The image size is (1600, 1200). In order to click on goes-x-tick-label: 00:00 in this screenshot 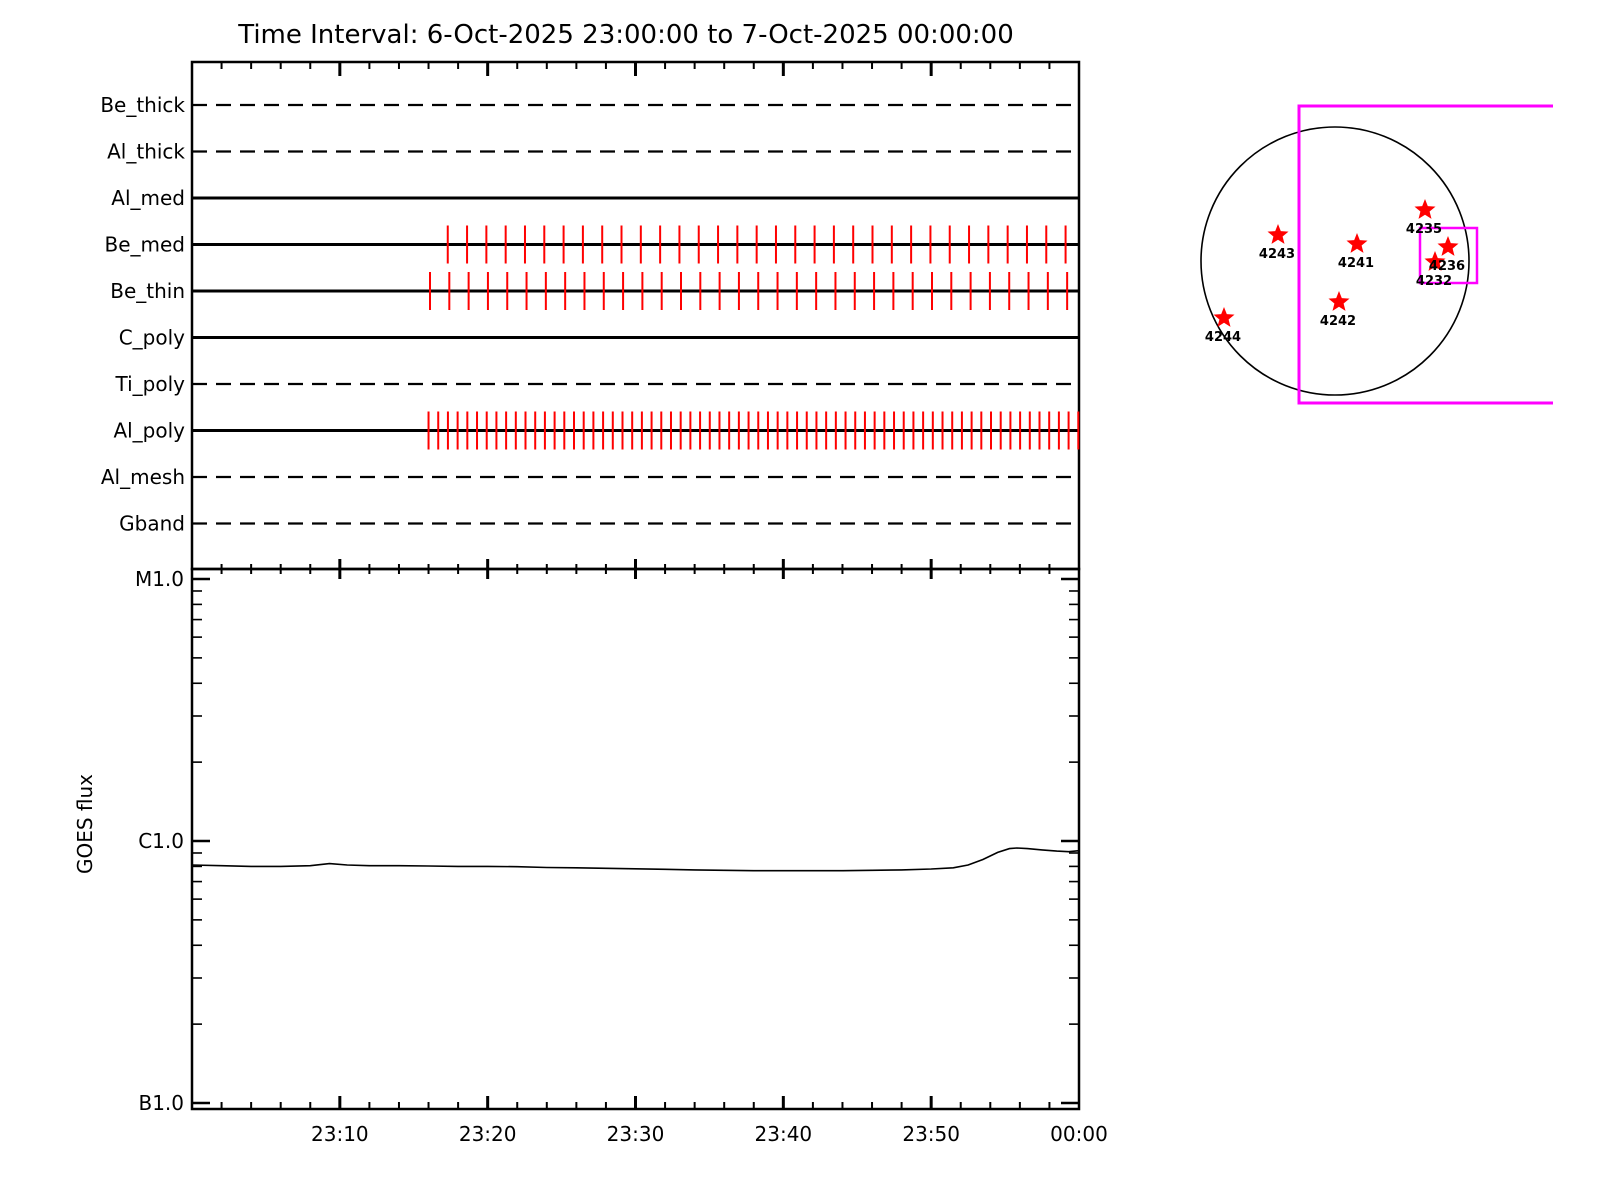, I will do `click(1079, 1134)`.